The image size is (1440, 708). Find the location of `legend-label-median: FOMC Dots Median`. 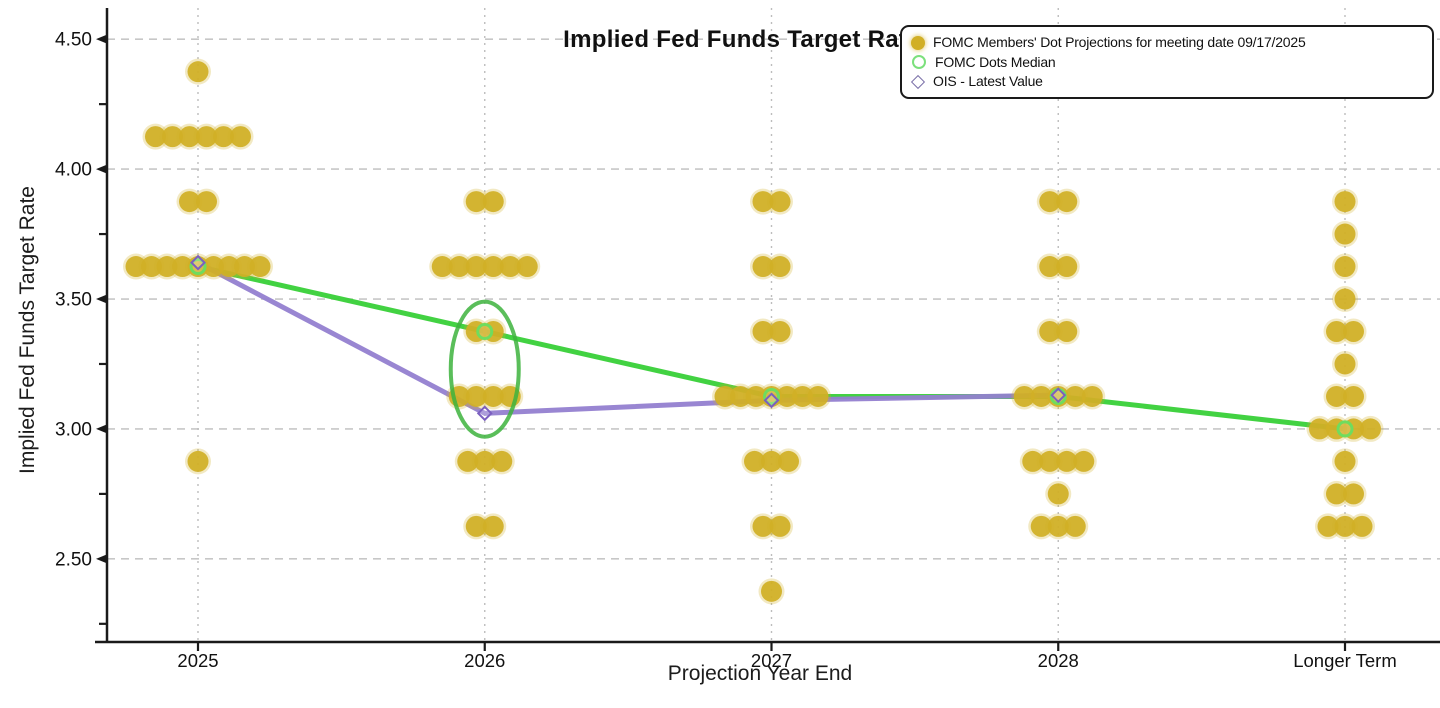

legend-label-median: FOMC Dots Median is located at coordinates (995, 61).